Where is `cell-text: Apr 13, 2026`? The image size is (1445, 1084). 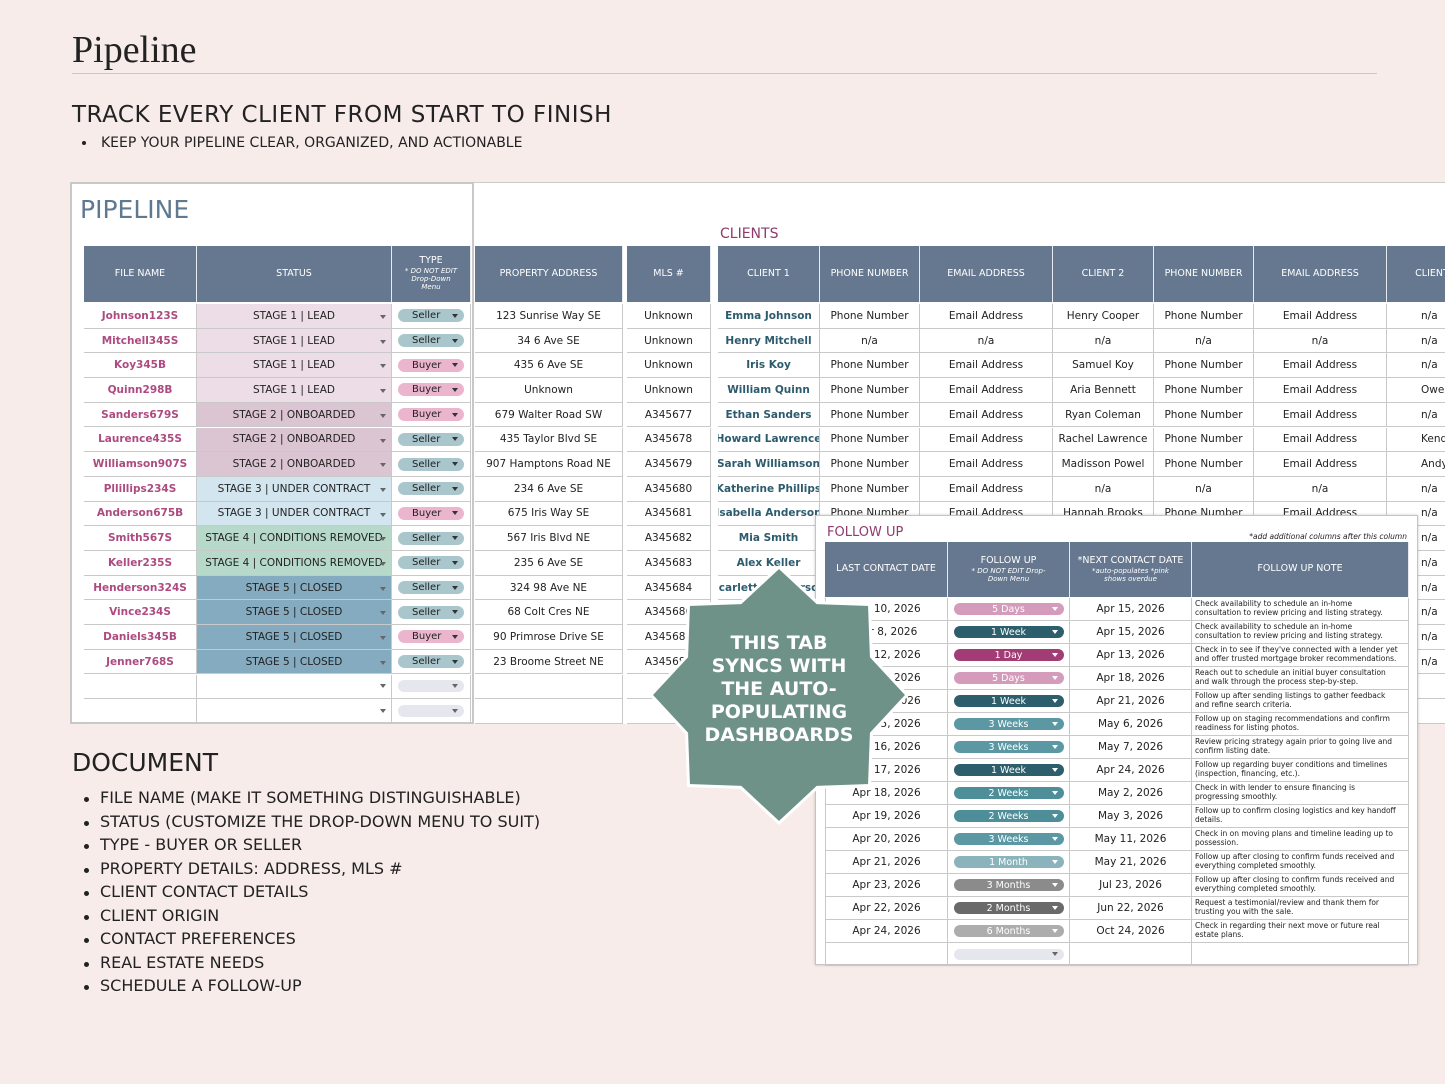 cell-text: Apr 13, 2026 is located at coordinates (1130, 655).